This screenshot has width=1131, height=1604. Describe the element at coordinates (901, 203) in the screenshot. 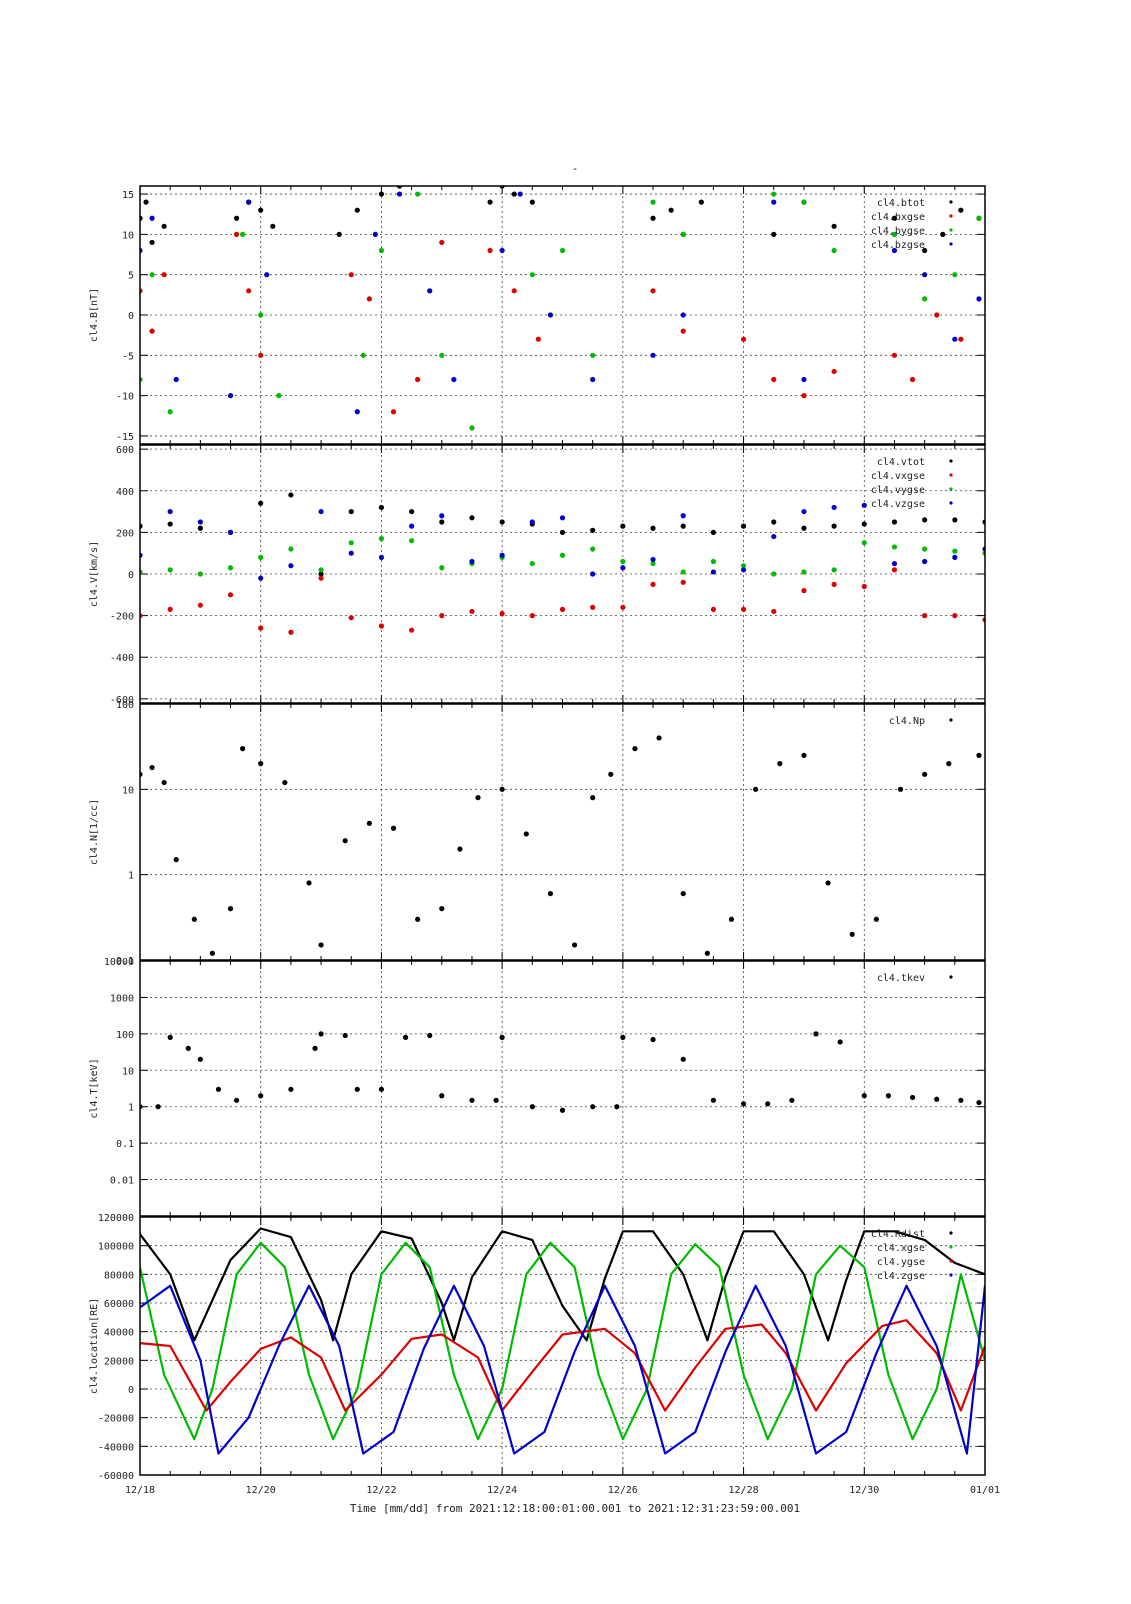

I see `legend-label: cl4.btot` at that location.